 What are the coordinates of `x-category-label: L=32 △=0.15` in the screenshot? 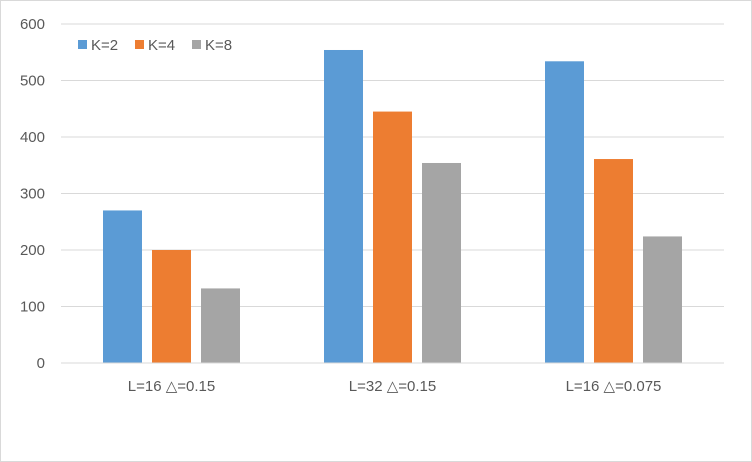 It's located at (392, 386).